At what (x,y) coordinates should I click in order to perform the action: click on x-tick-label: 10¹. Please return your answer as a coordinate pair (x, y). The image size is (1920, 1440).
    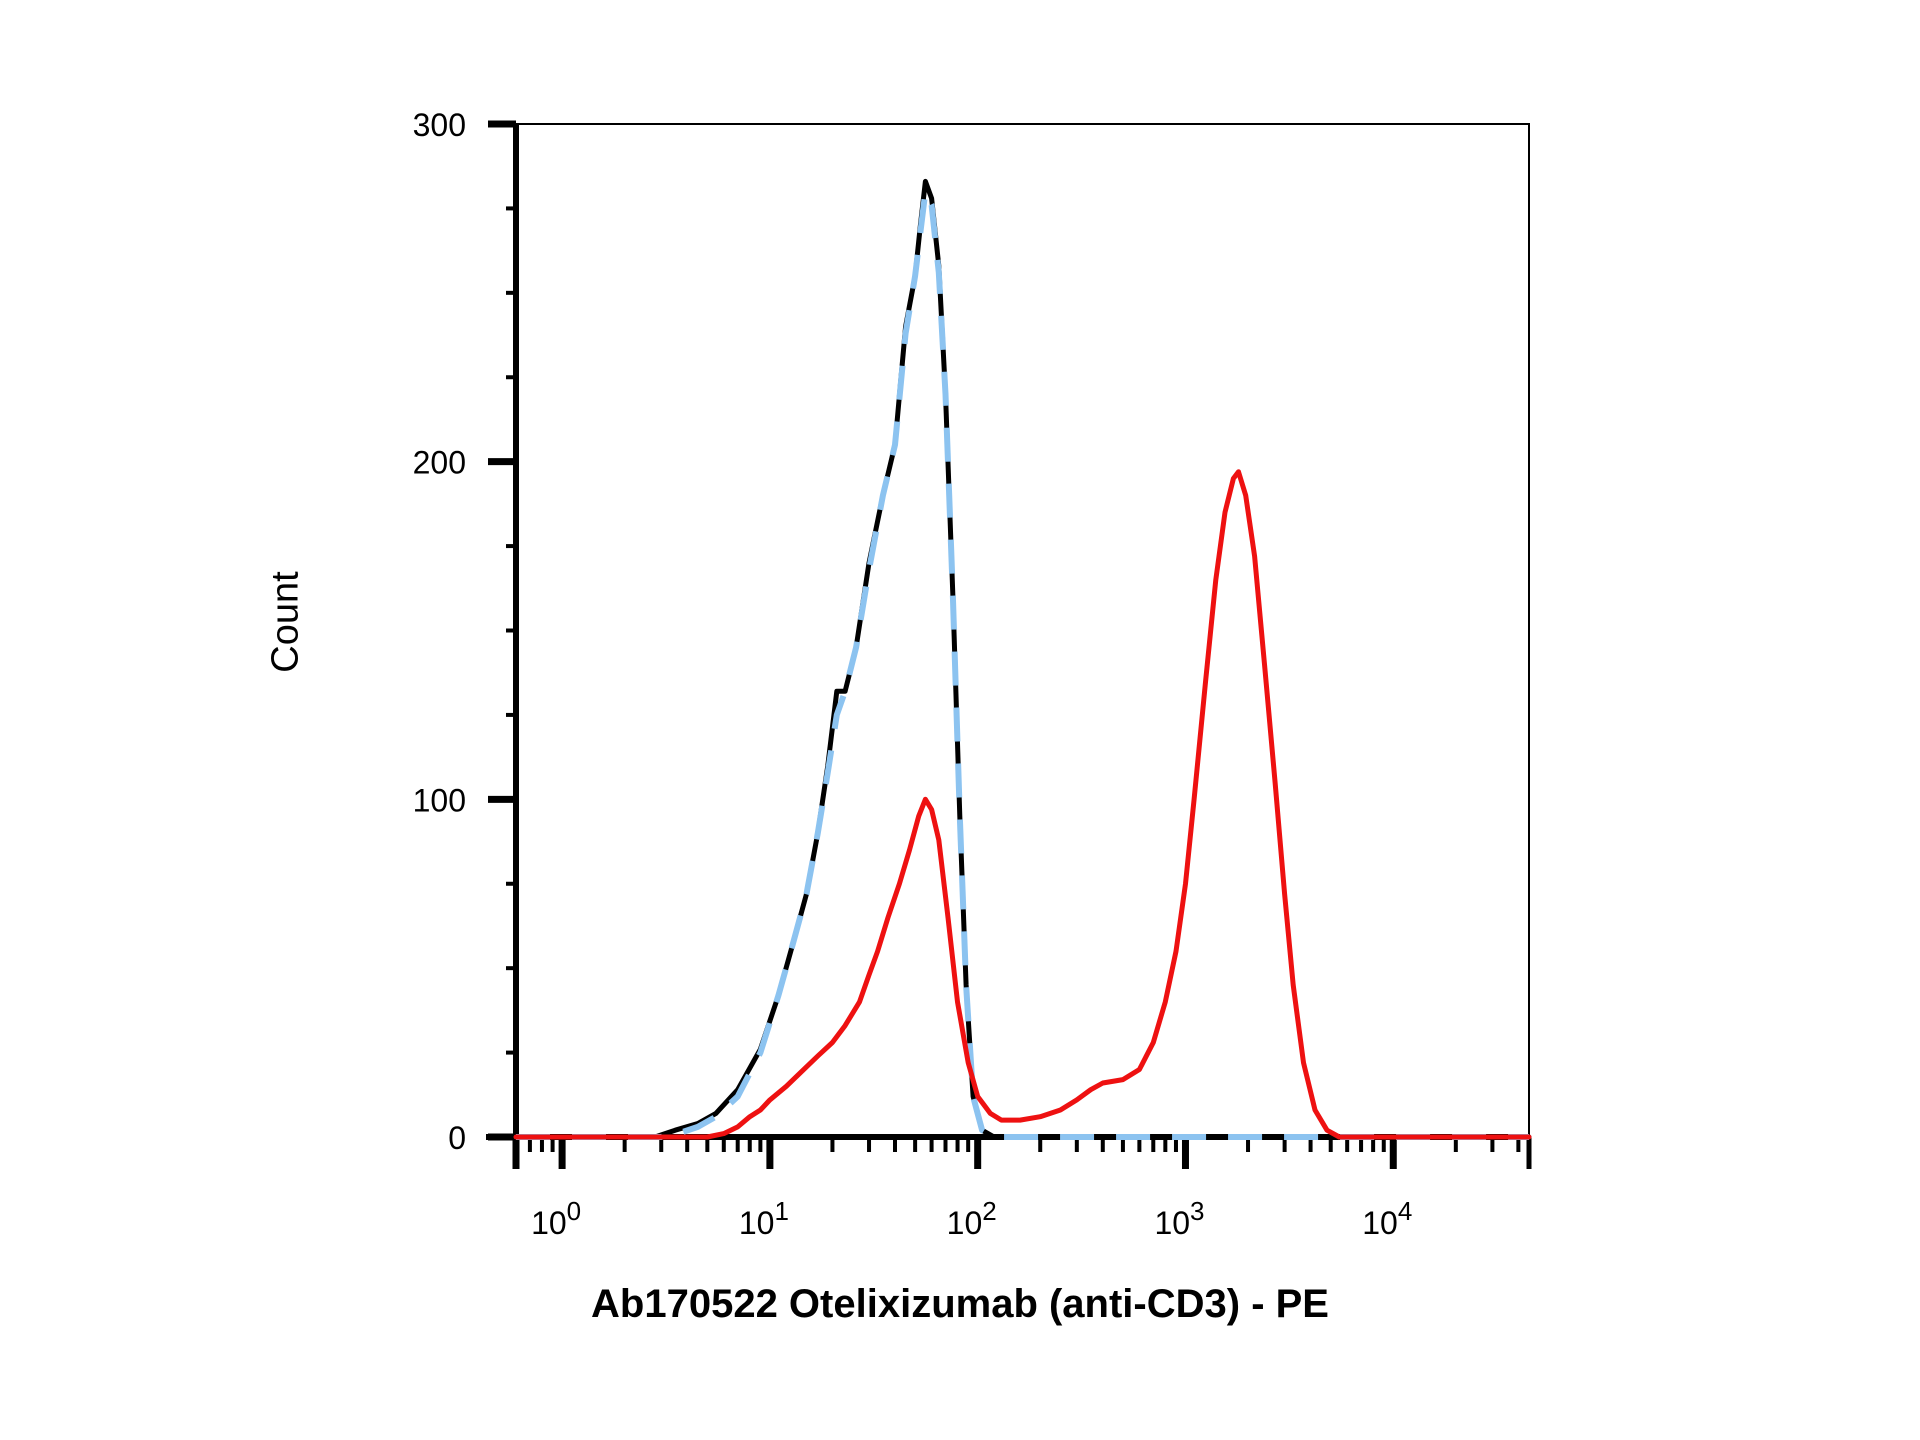
    Looking at the image, I should click on (764, 1218).